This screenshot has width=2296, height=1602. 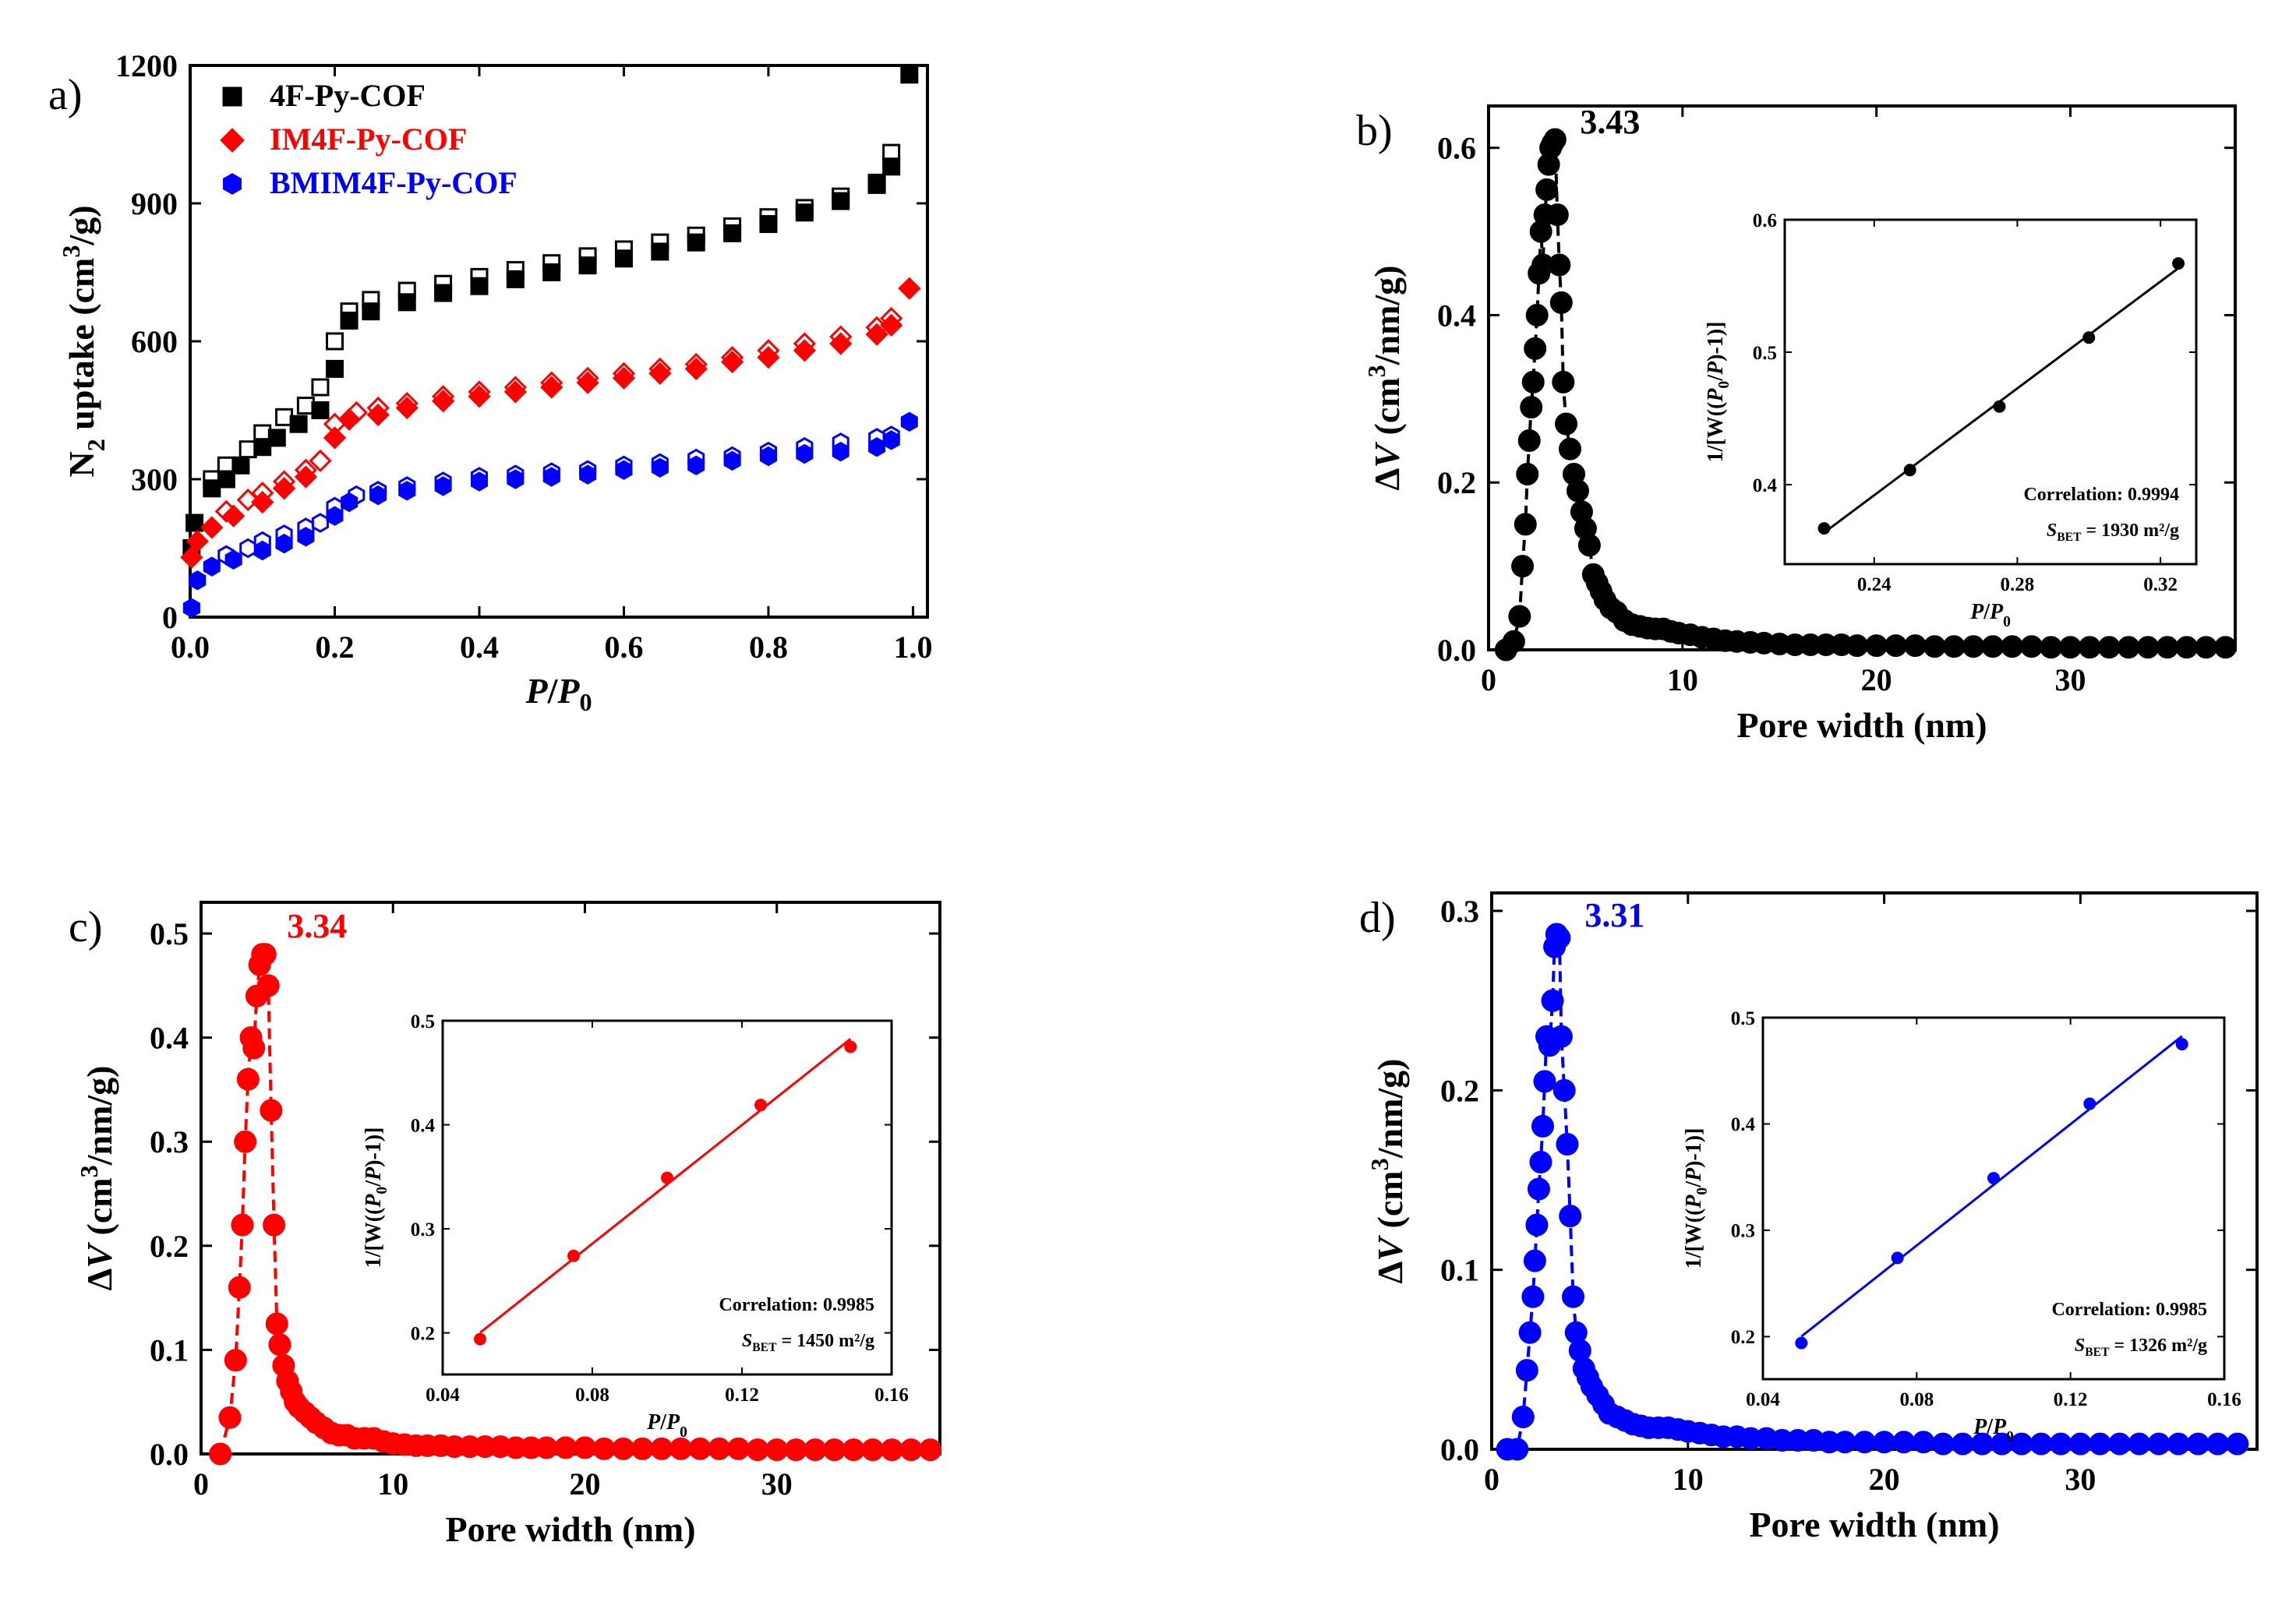 I want to click on a-y-tick-label: 300, so click(x=154, y=479).